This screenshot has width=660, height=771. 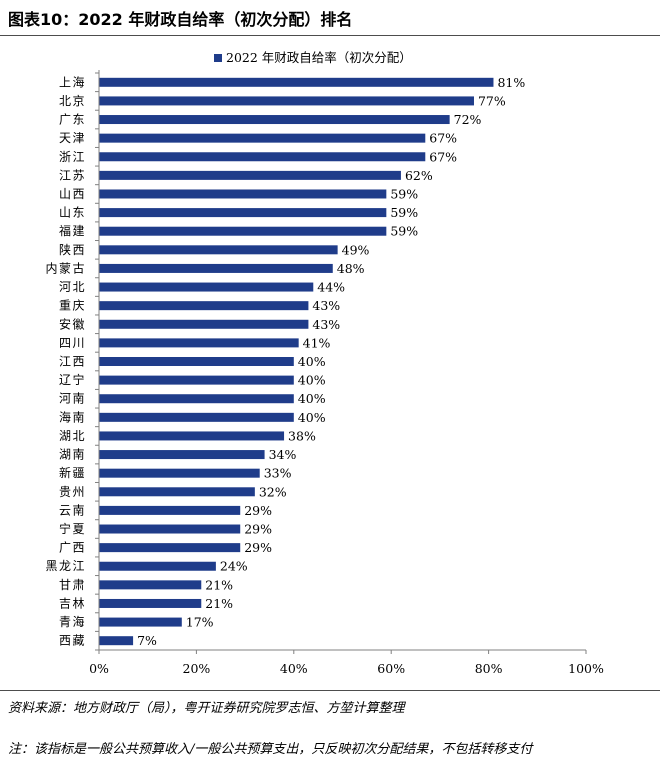 I want to click on category-label: 宁夏, so click(x=72, y=528).